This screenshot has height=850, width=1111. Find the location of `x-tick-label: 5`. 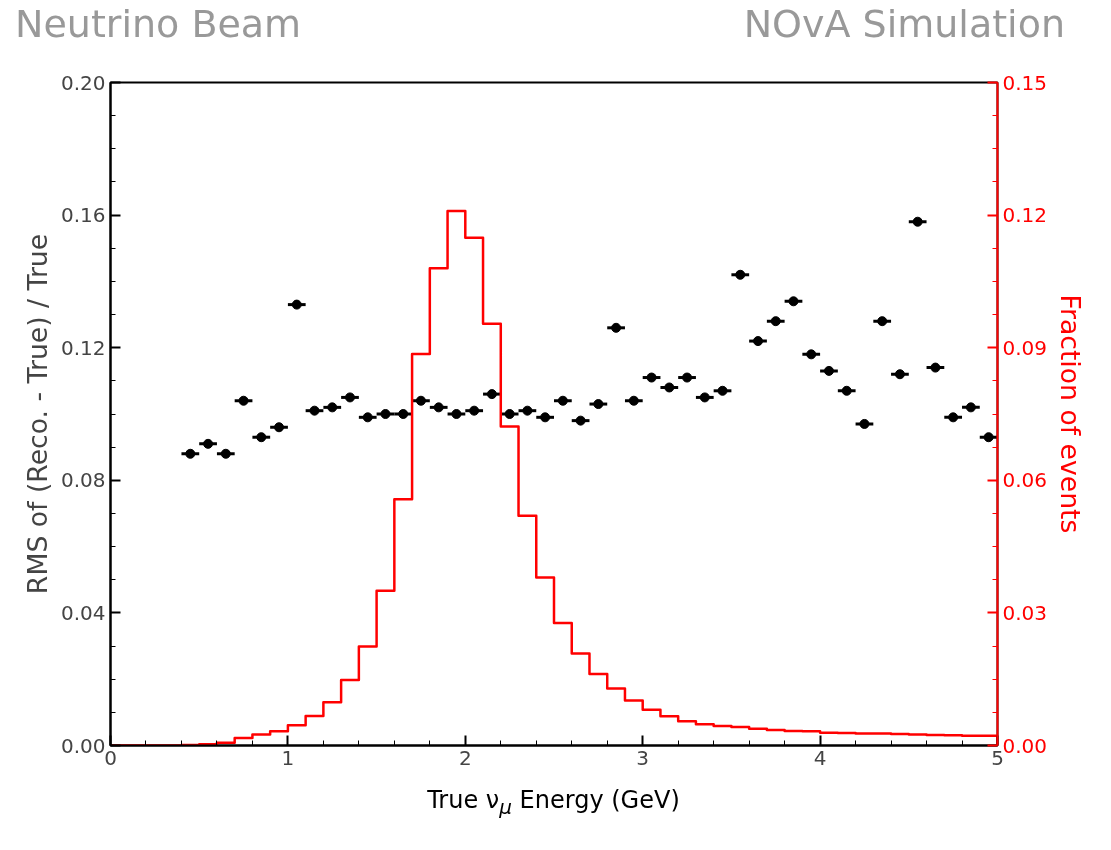

x-tick-label: 5 is located at coordinates (997, 757).